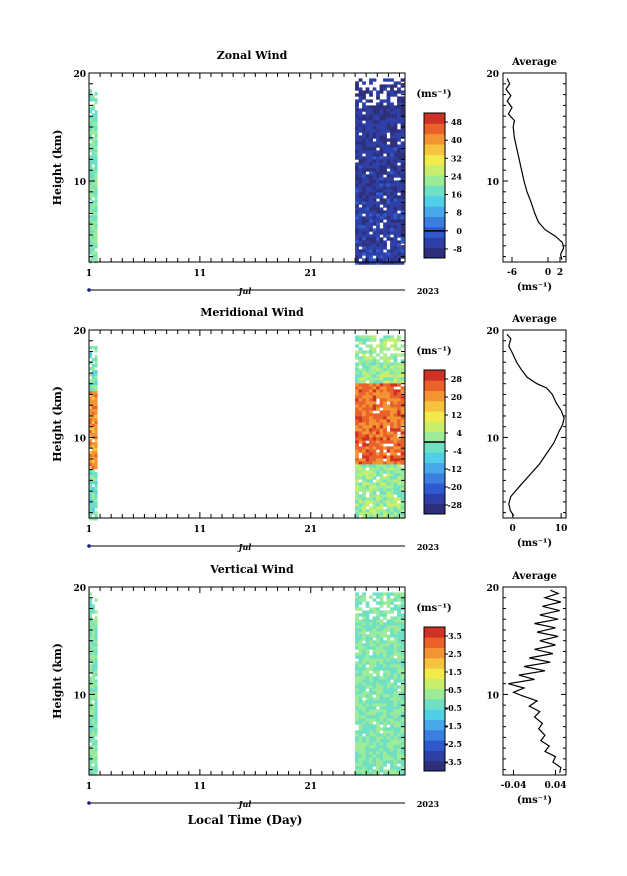  I want to click on colorbar-tick-label: 28, so click(457, 379).